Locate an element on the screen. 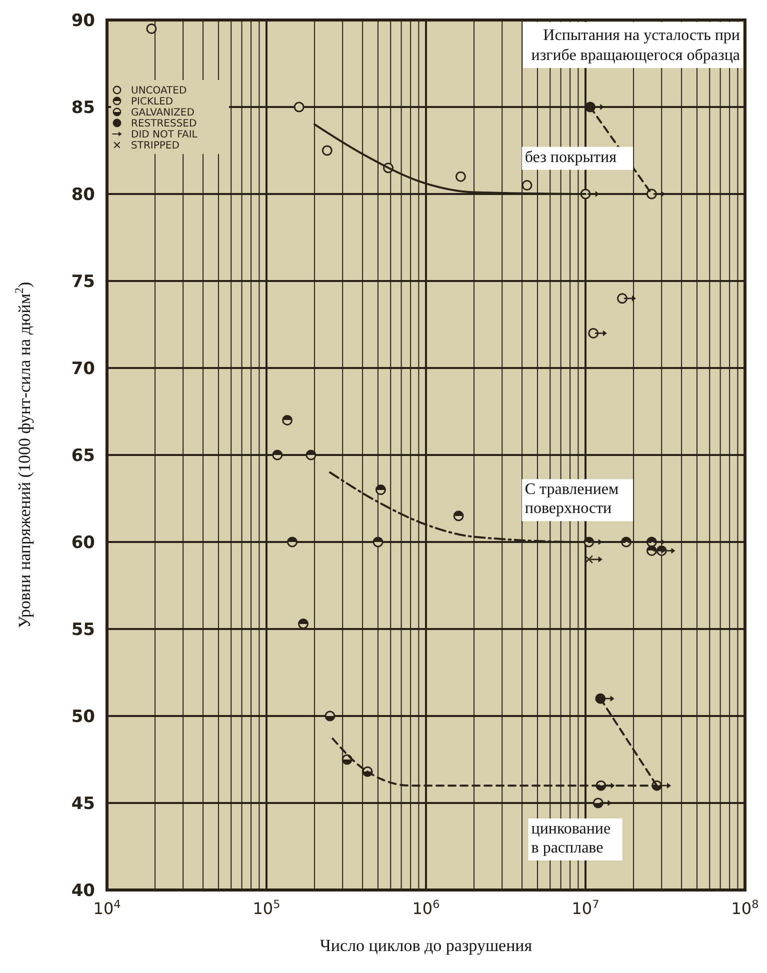  x-tick-label: 10$^{5}$ is located at coordinates (266, 908).